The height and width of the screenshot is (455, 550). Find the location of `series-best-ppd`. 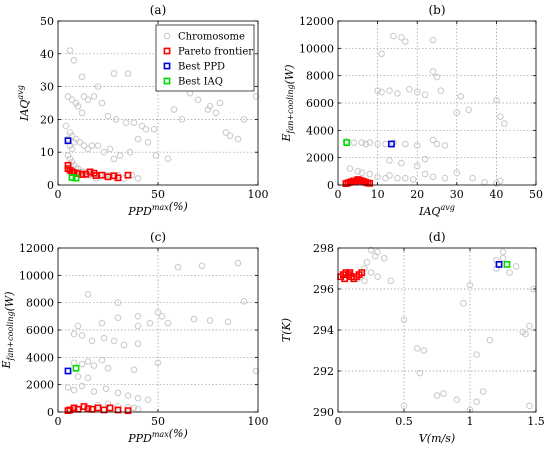

series-best-ppd is located at coordinates (68, 371).